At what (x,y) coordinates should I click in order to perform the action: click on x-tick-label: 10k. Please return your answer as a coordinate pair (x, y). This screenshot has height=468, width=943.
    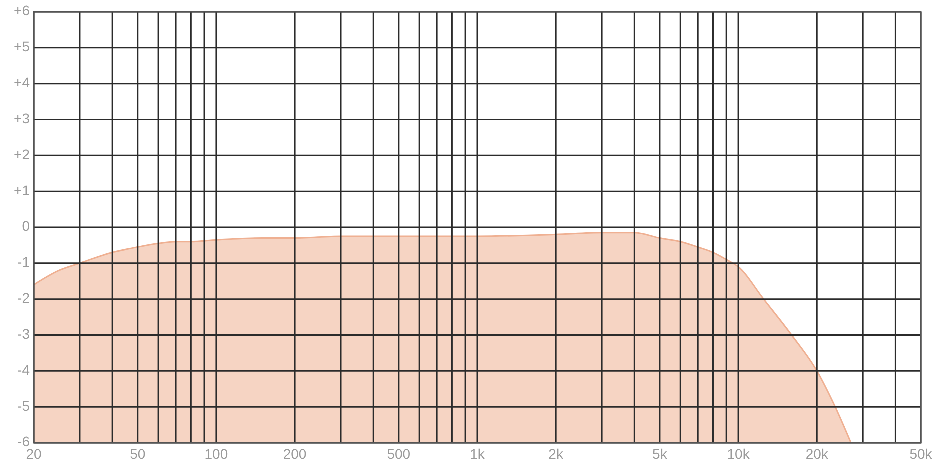
    Looking at the image, I should click on (739, 454).